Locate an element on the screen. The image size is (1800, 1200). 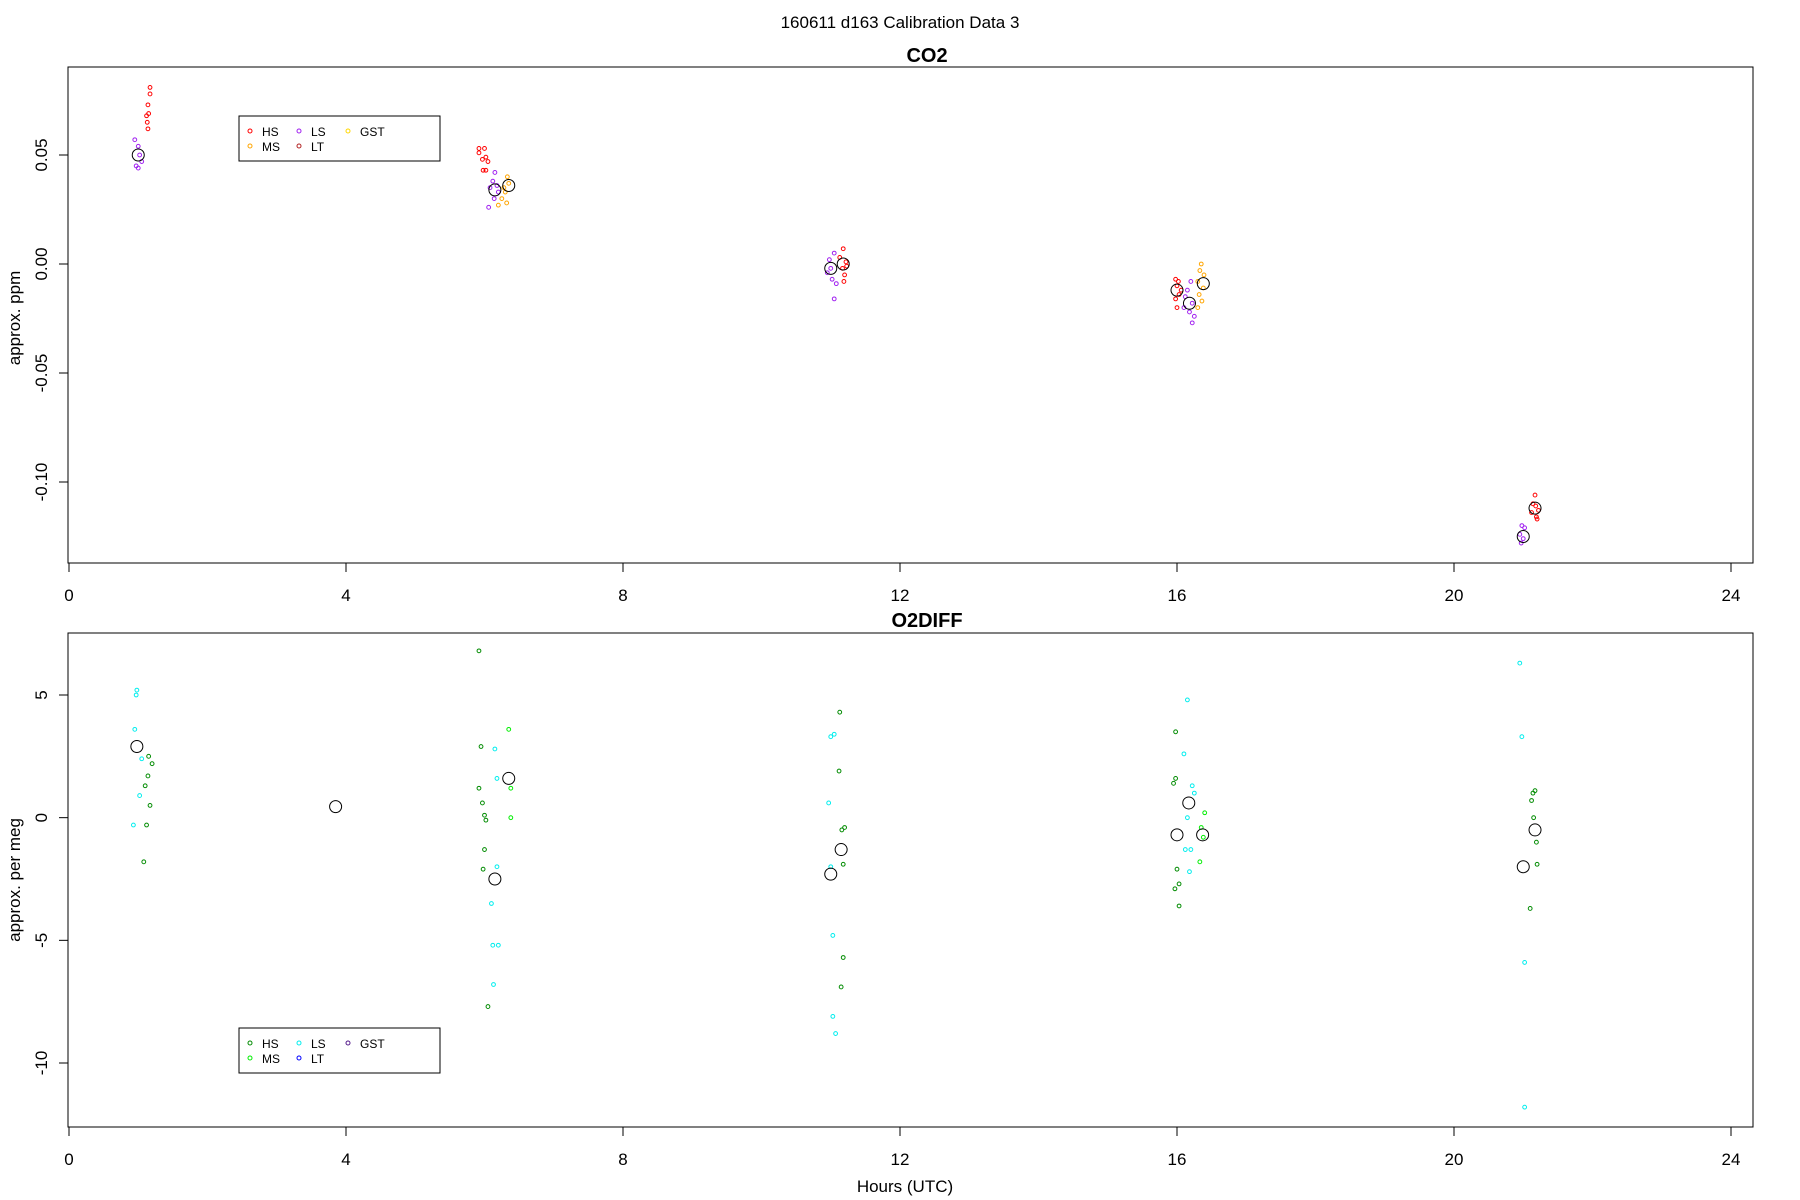
o2diff-legend-label: GST is located at coordinates (372, 1044).